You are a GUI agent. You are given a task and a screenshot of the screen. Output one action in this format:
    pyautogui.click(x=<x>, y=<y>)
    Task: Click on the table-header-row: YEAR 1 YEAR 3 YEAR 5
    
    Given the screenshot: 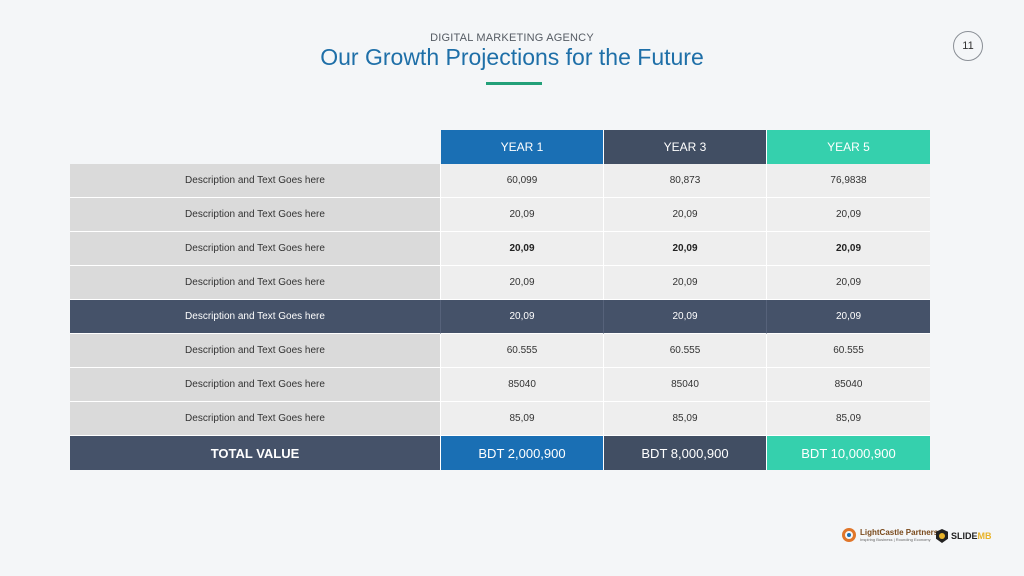 What is the action you would take?
    pyautogui.click(x=500, y=147)
    